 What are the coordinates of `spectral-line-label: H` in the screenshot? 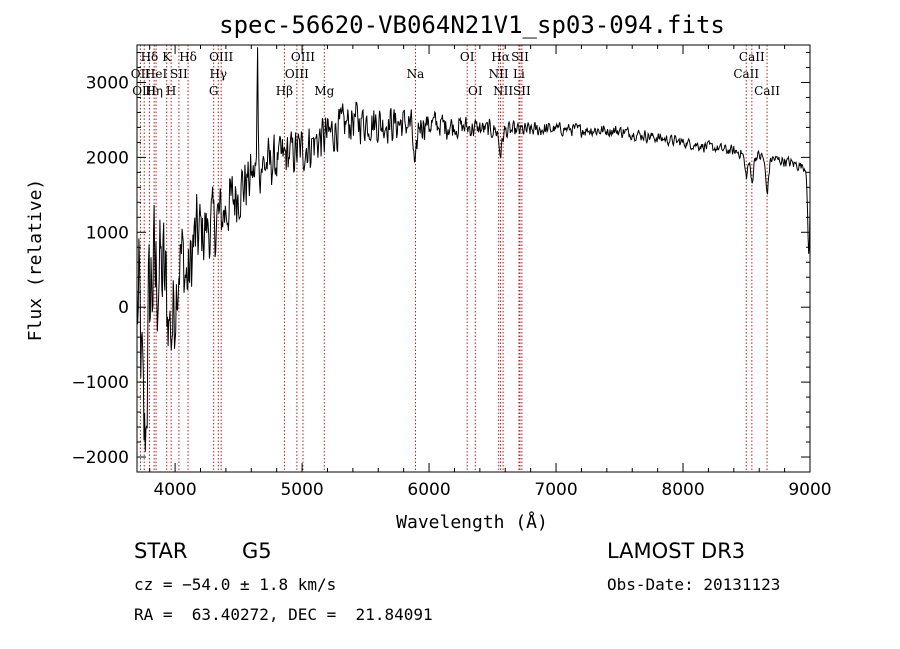 It's located at (171, 91).